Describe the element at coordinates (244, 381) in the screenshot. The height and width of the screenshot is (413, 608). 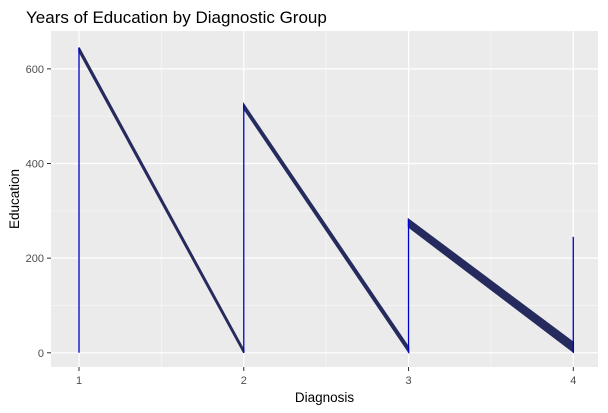
I see `x-tick-label: 2` at that location.